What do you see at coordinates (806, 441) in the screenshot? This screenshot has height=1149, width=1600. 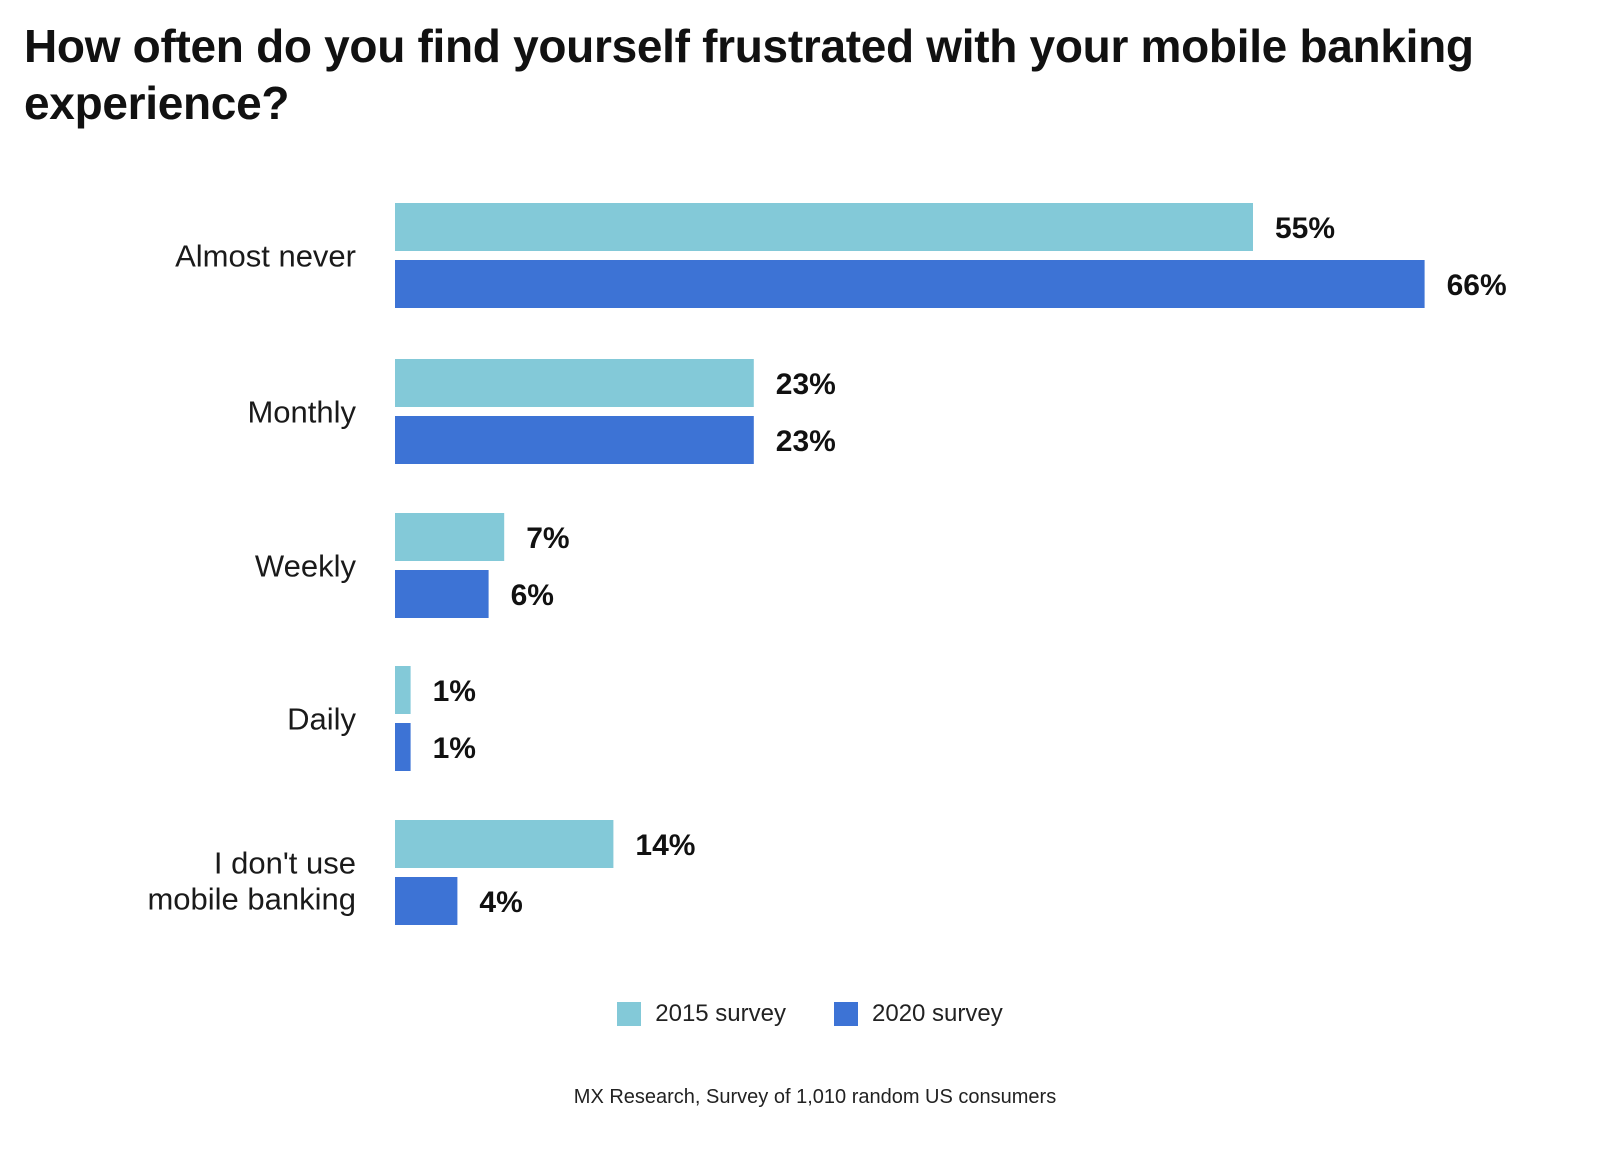 I see `value-label-2020-survey-monthly: 23%` at bounding box center [806, 441].